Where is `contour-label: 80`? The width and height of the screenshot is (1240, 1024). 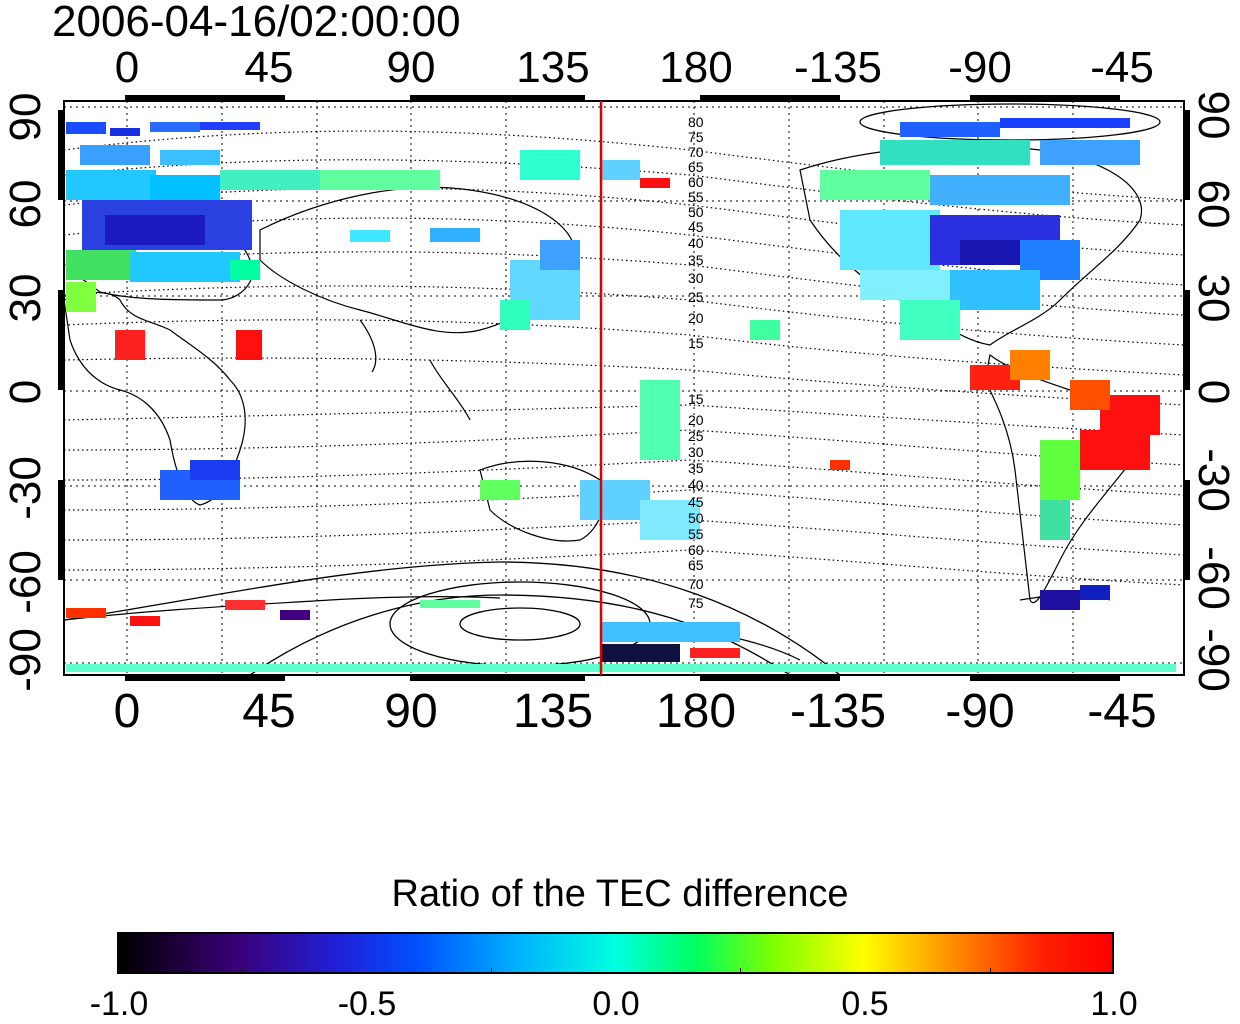 contour-label: 80 is located at coordinates (696, 122).